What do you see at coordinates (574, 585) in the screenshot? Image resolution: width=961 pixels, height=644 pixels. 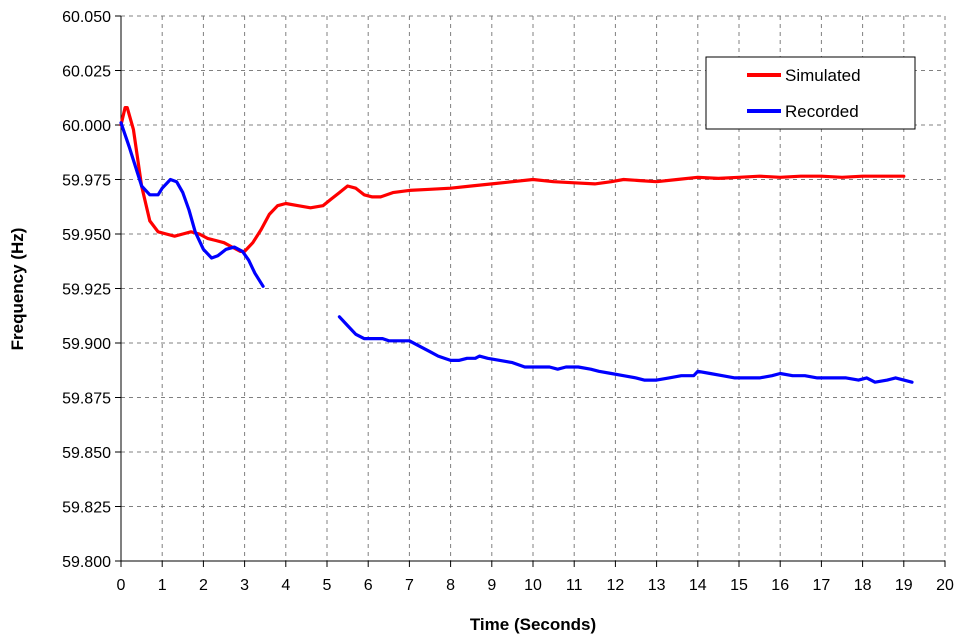 I see `x-tick-label: 11` at bounding box center [574, 585].